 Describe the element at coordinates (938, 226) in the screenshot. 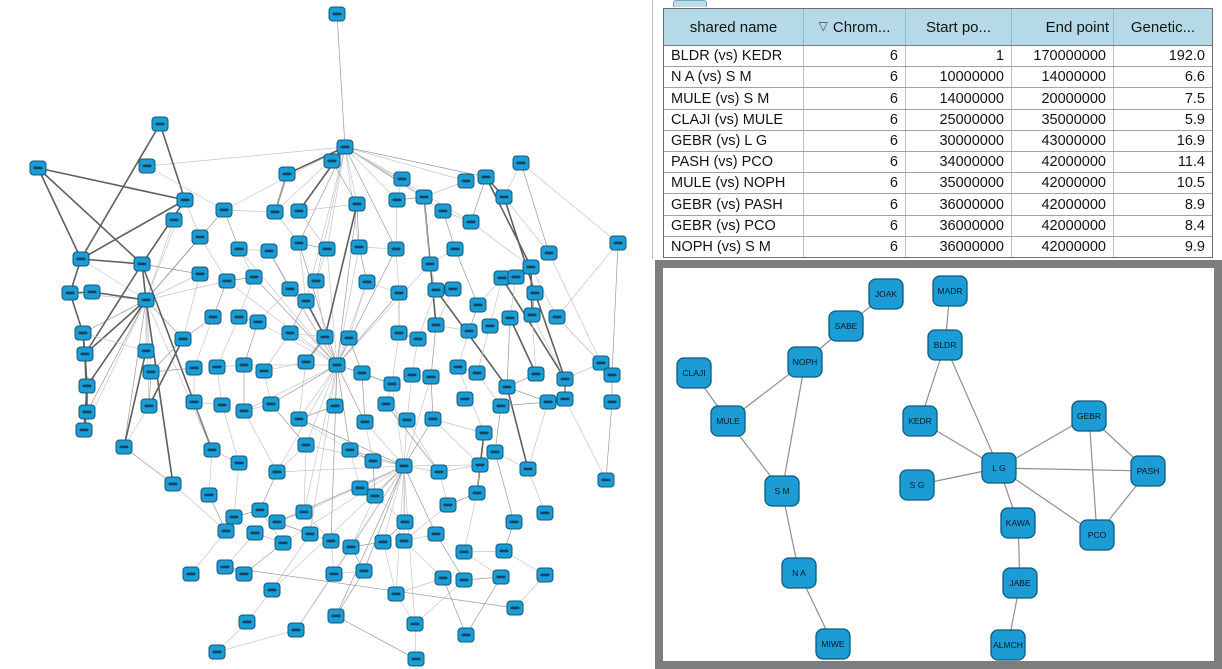

I see `table-row: GEBR (vs) PCO 6 36000000 42000000 8.4` at that location.